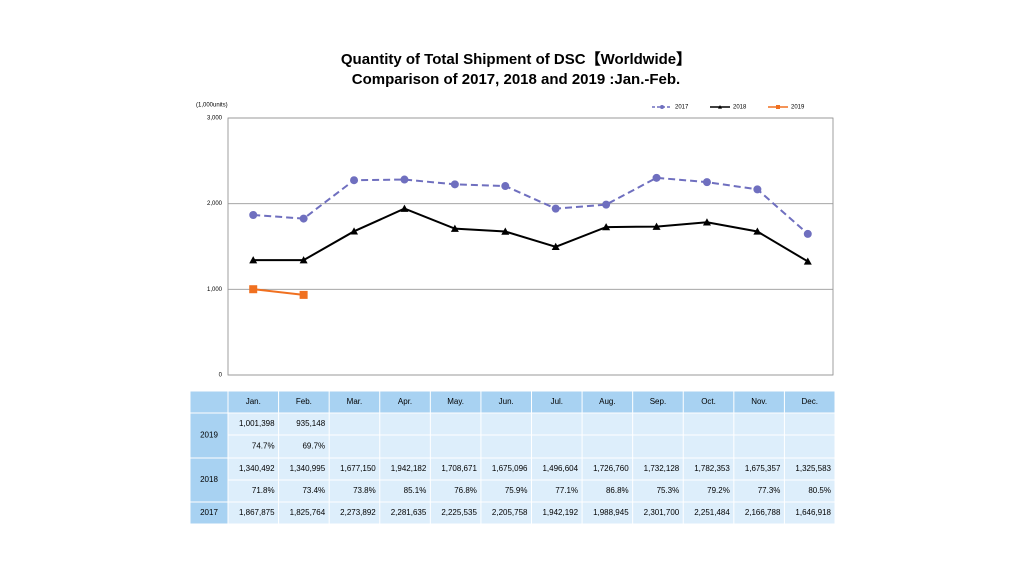 Image resolution: width=1024 pixels, height=585 pixels. What do you see at coordinates (313, 490) in the screenshot?
I see `table-value: 73.4%` at bounding box center [313, 490].